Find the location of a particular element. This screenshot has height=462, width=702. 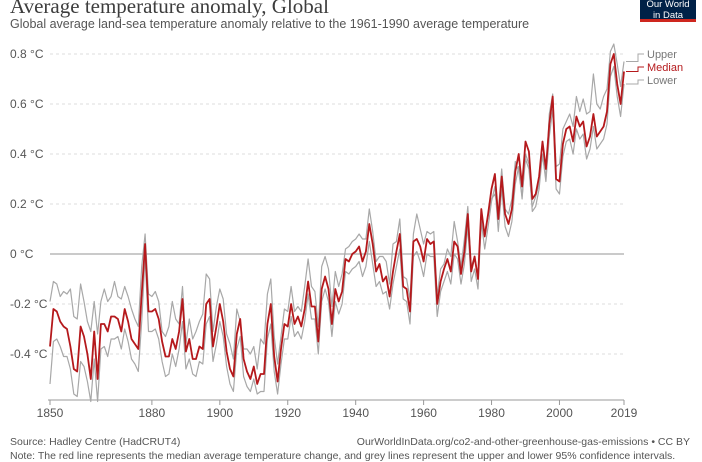

x-tick-label: 1940 is located at coordinates (355, 413).